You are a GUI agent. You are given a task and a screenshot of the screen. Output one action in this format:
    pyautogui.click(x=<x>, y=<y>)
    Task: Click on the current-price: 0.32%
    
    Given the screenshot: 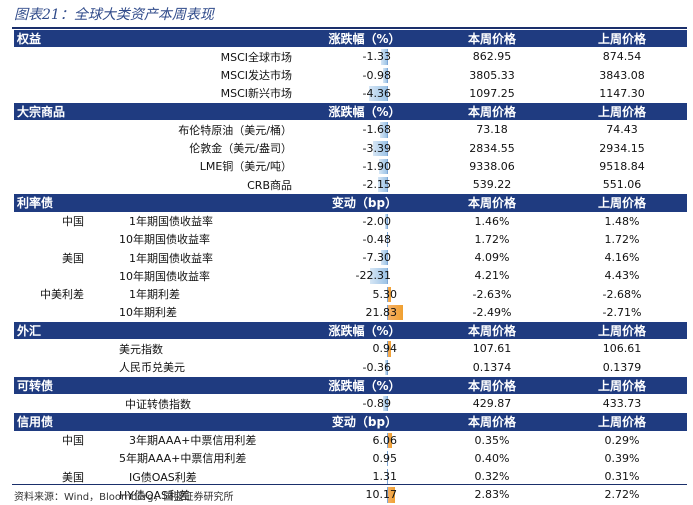 What is the action you would take?
    pyautogui.click(x=492, y=477)
    